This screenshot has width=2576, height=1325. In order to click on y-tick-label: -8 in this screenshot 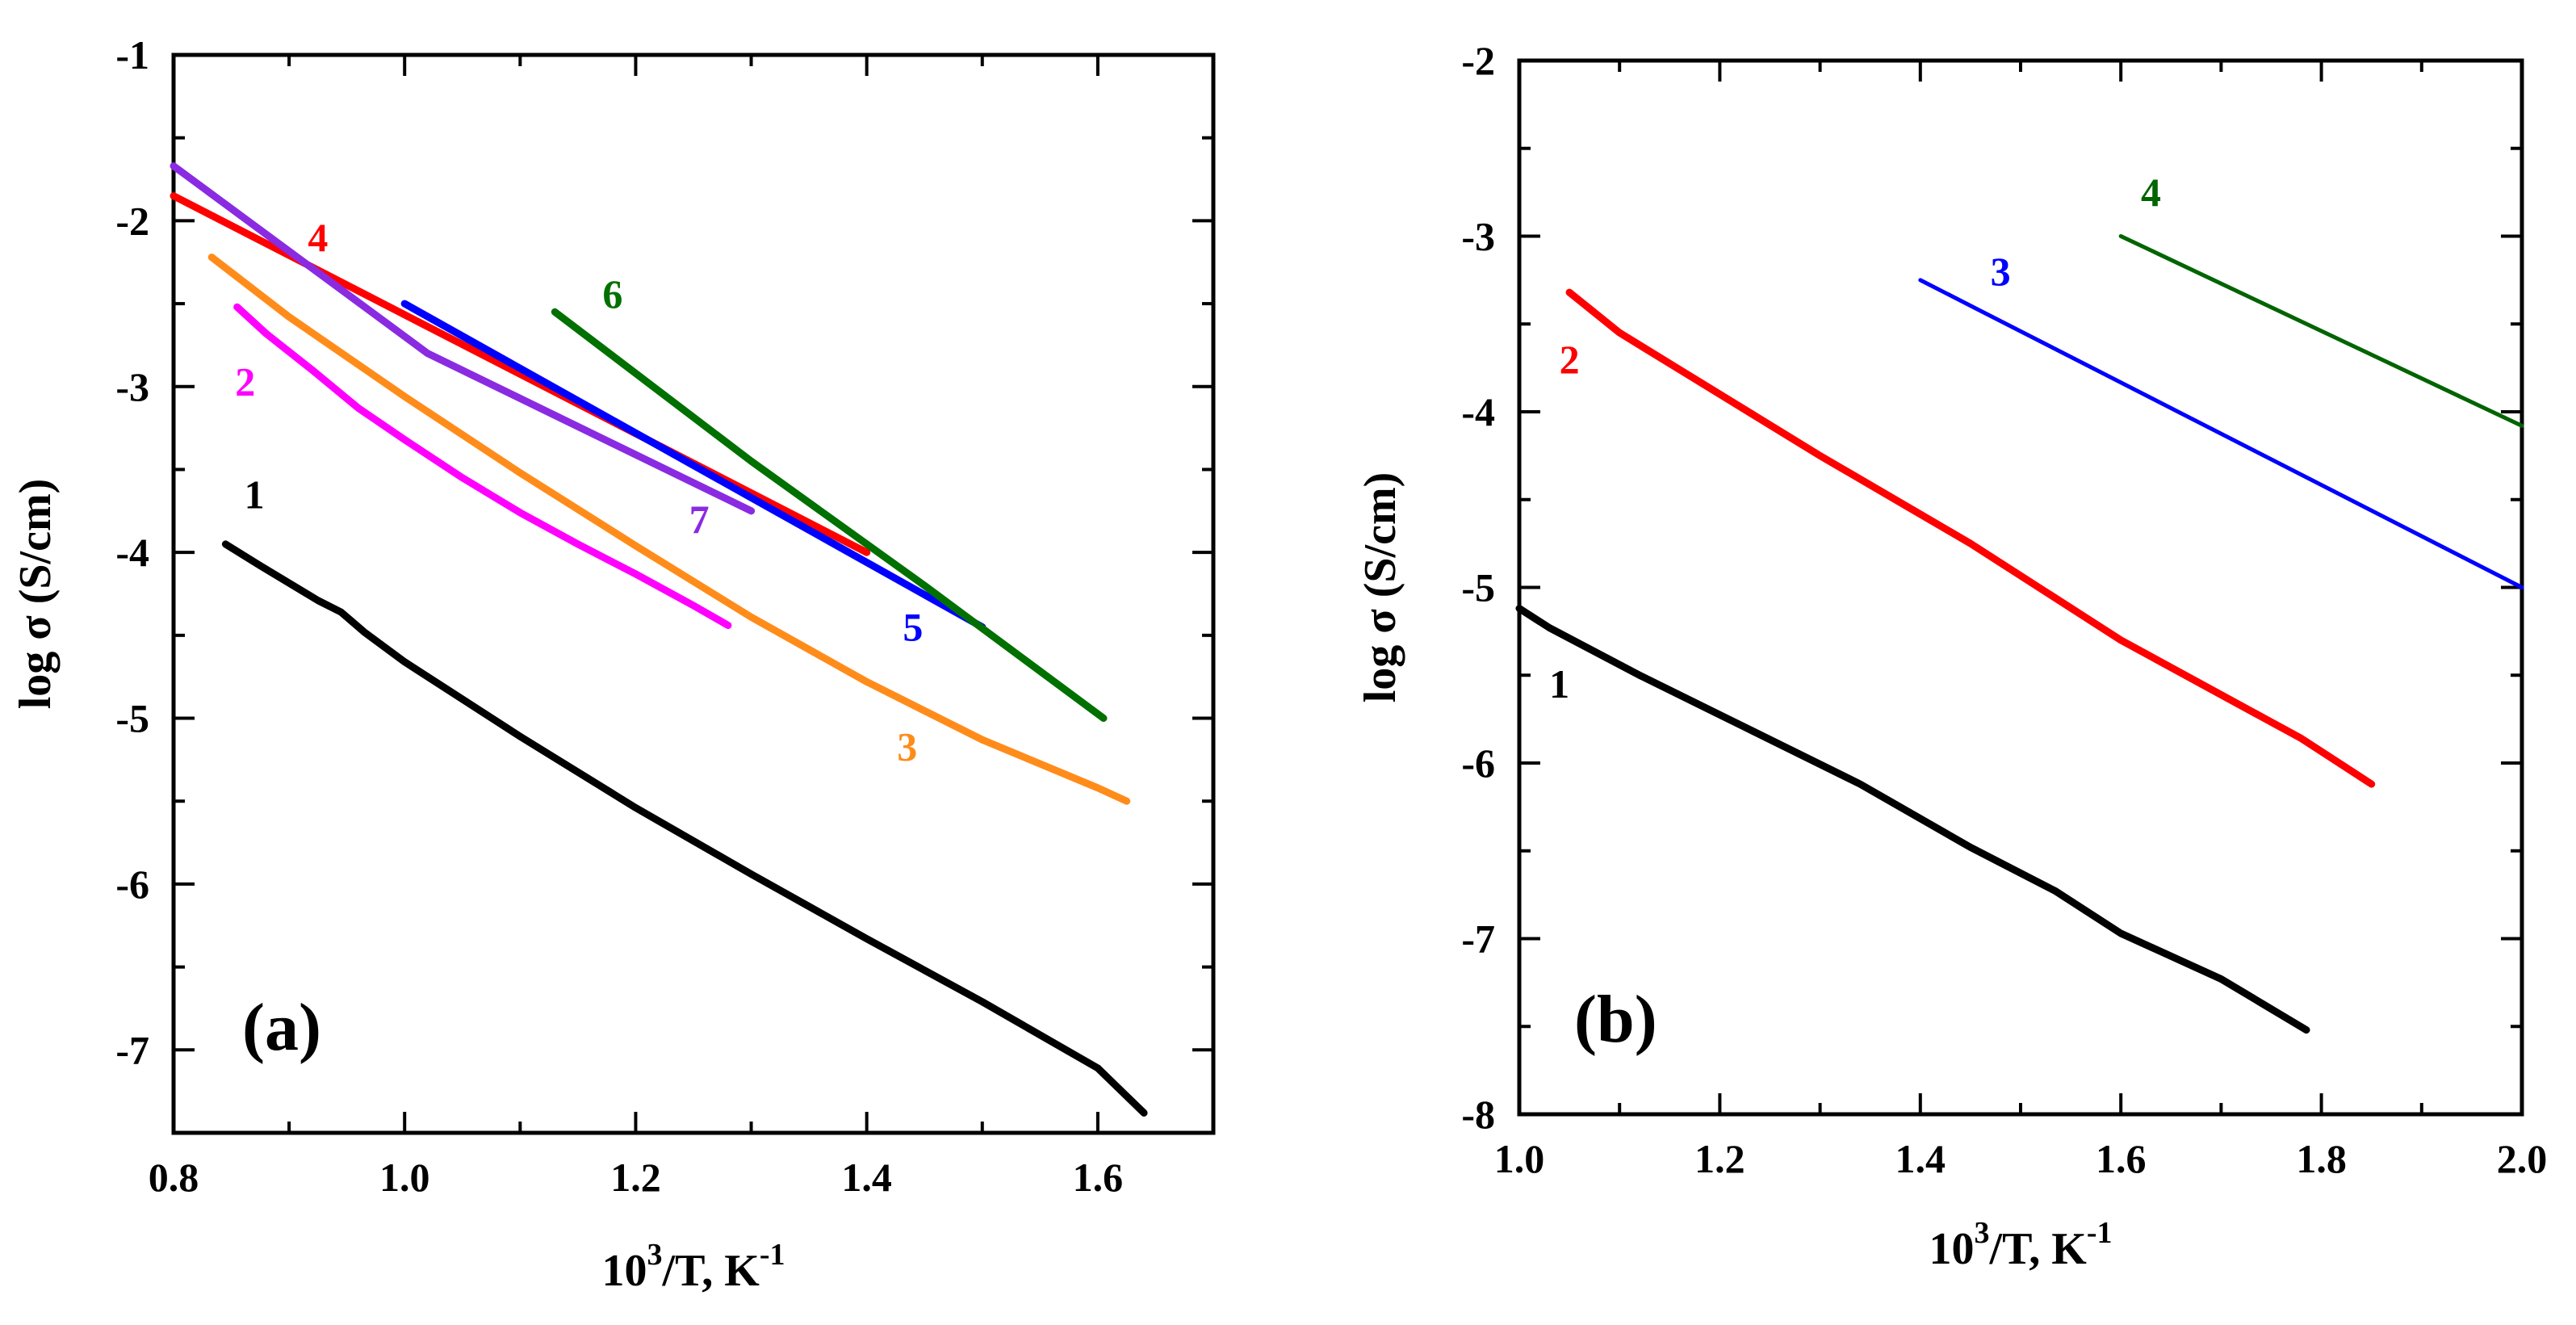, I will do `click(1478, 1114)`.